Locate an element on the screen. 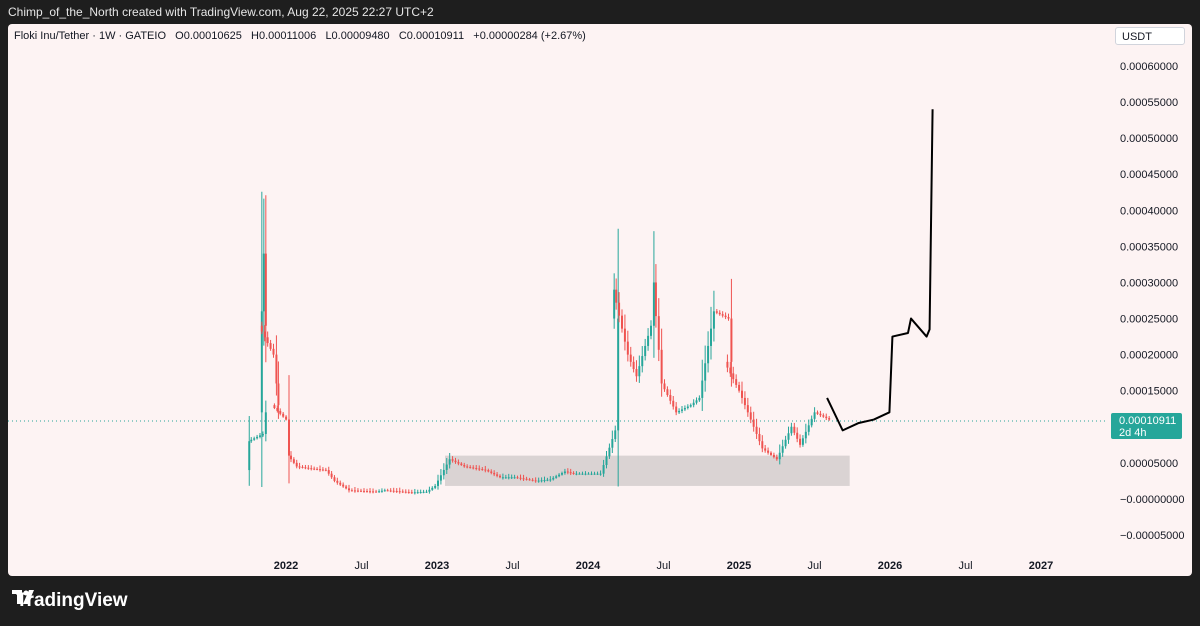 Image resolution: width=1200 pixels, height=626 pixels. y-tick-label: 0.00050000 is located at coordinates (1149, 139).